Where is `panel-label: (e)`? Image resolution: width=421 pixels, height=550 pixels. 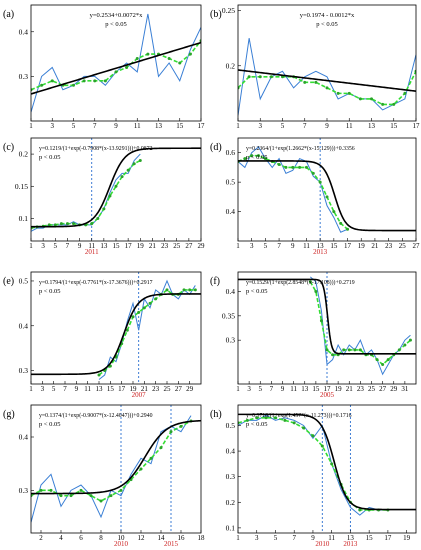
panel-label: (e) is located at coordinates (8, 281).